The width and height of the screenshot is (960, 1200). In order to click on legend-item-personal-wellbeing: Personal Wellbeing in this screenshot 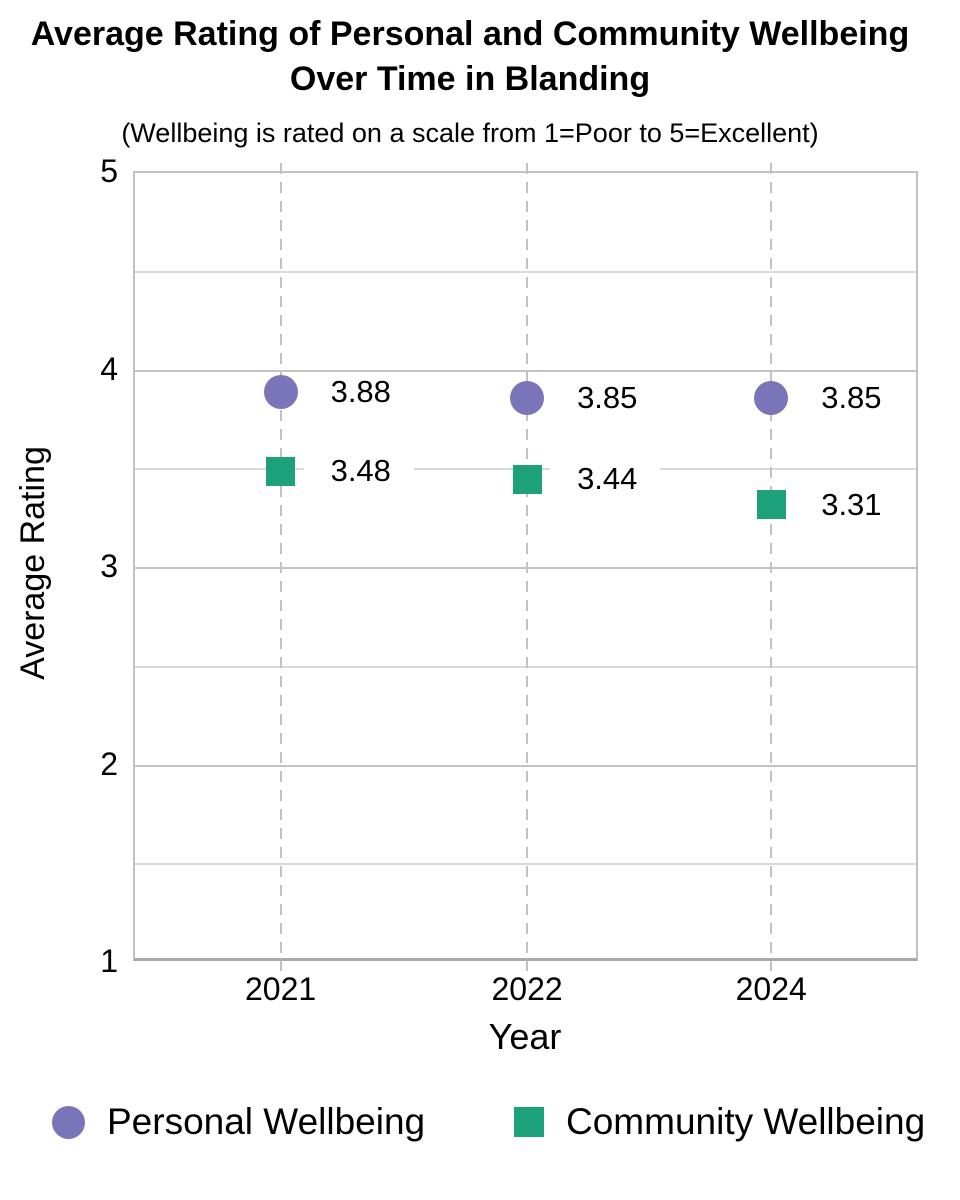, I will do `click(480, 1122)`.